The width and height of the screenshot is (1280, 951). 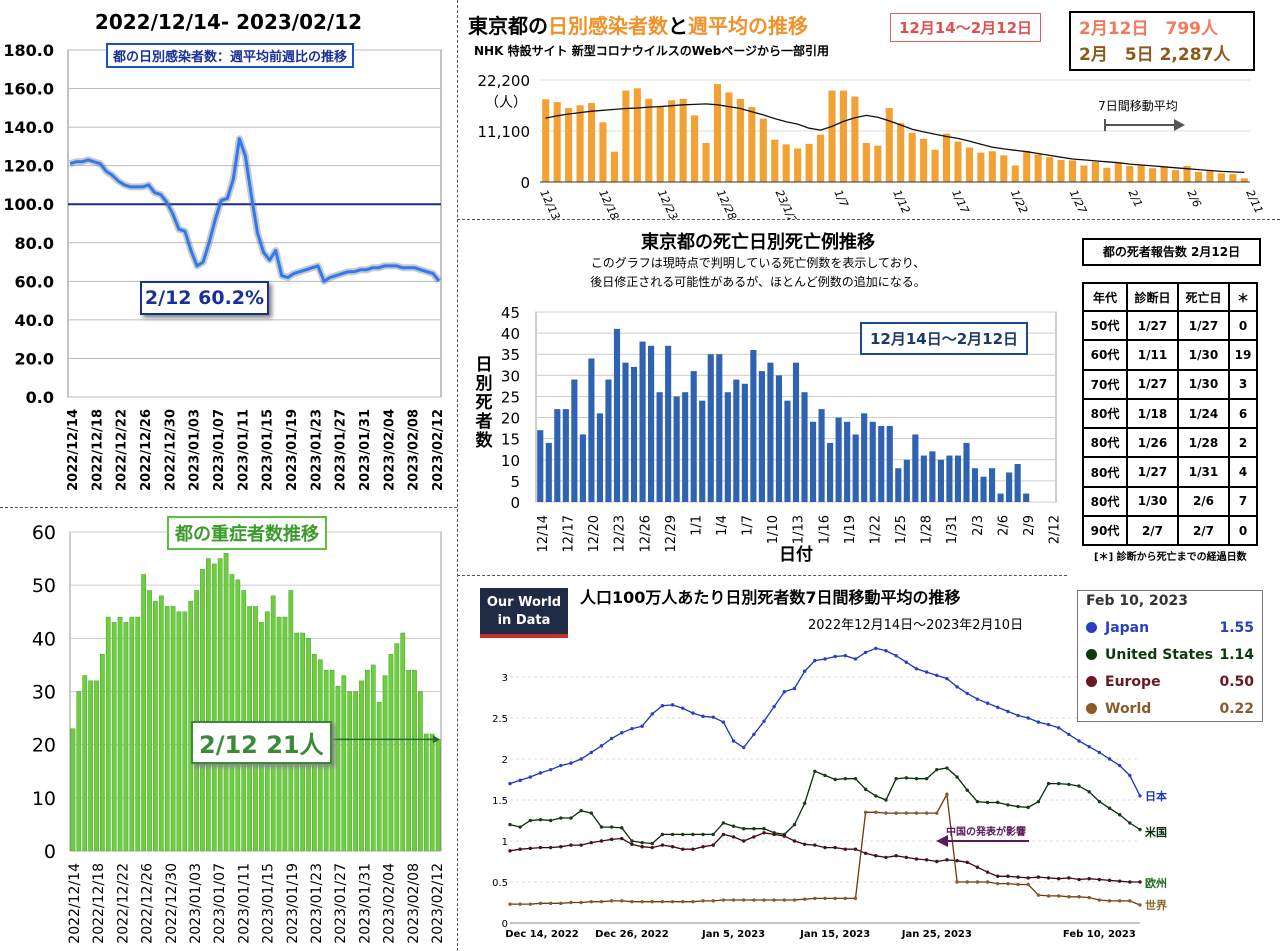 I want to click on owid-annotation: 中国の発表が影響, so click(x=986, y=832).